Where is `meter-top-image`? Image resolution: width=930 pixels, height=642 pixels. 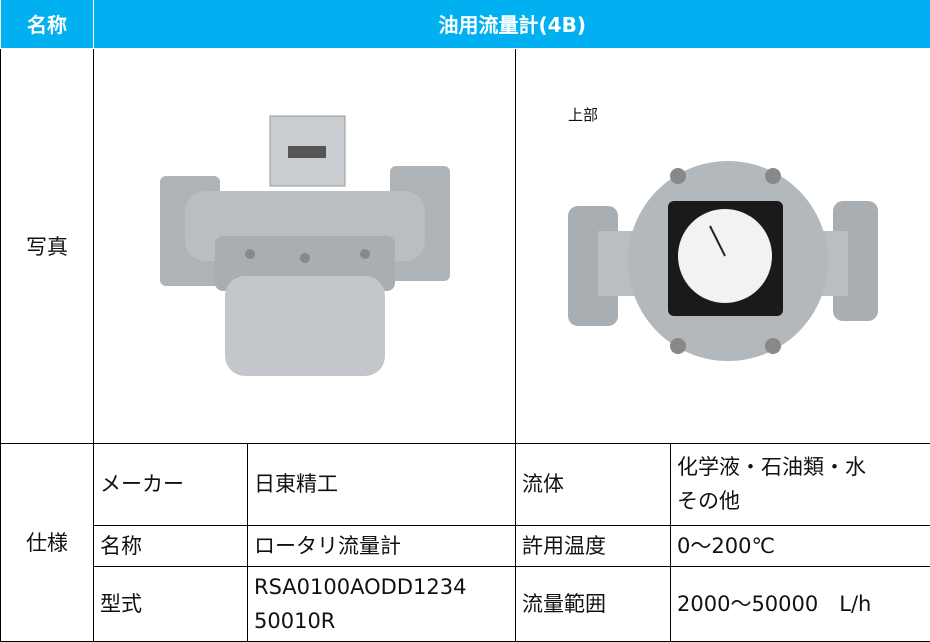 meter-top-image is located at coordinates (723, 266).